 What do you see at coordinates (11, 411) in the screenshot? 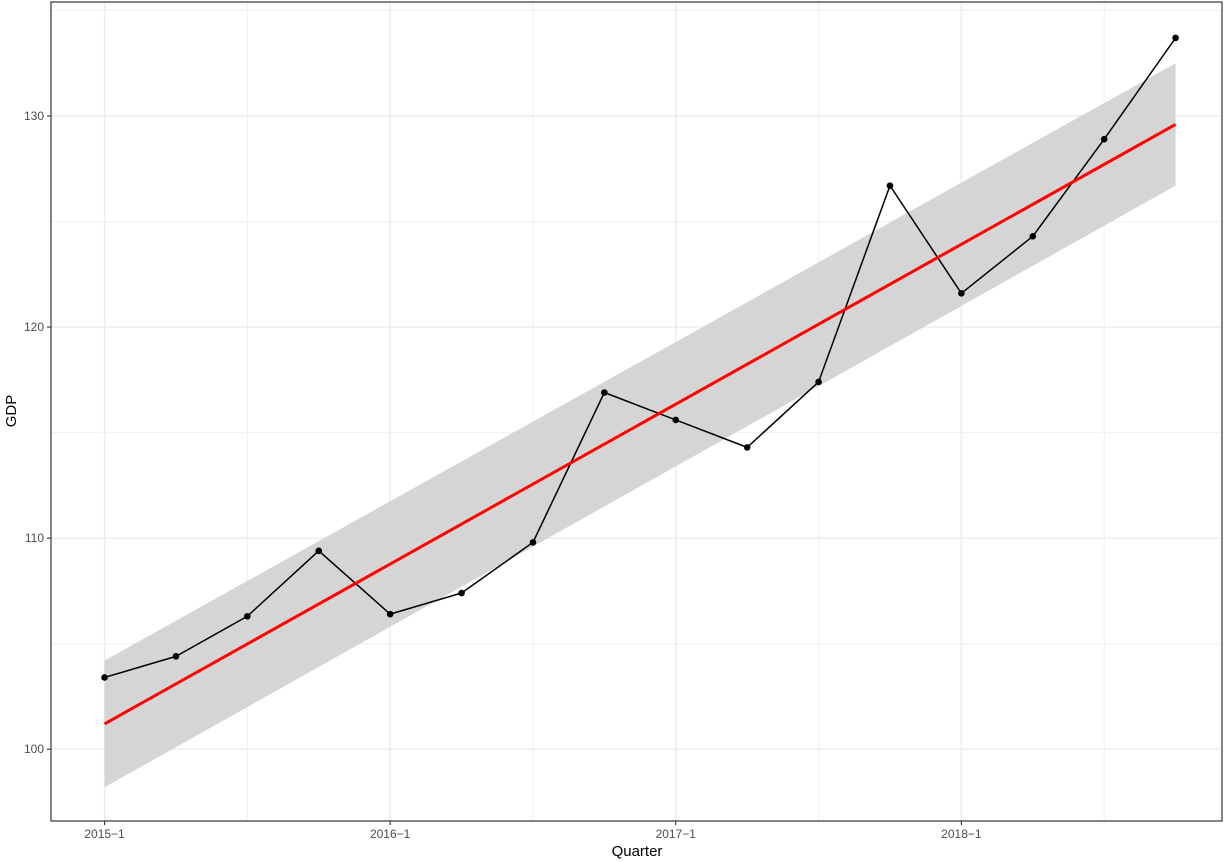
I see `y-axis-title: GDP` at bounding box center [11, 411].